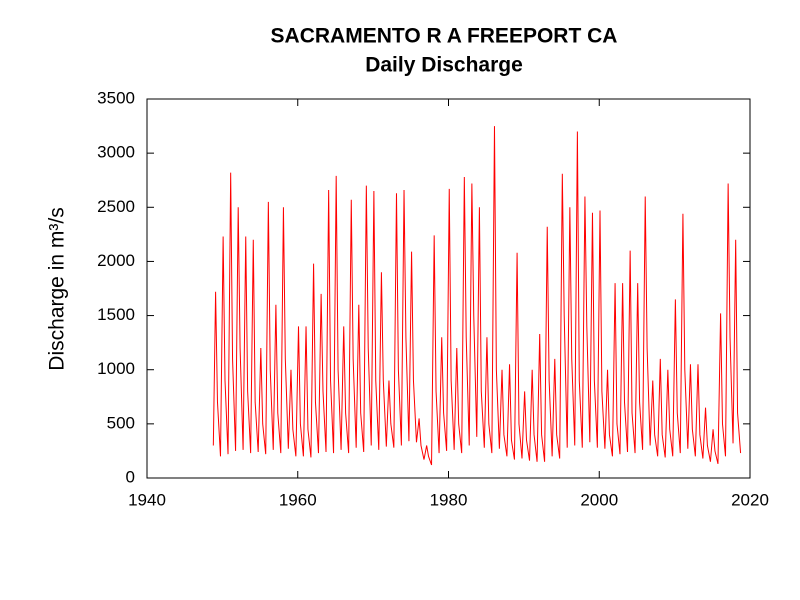 This screenshot has width=800, height=600. I want to click on y-tick-label: 1500, so click(116, 314).